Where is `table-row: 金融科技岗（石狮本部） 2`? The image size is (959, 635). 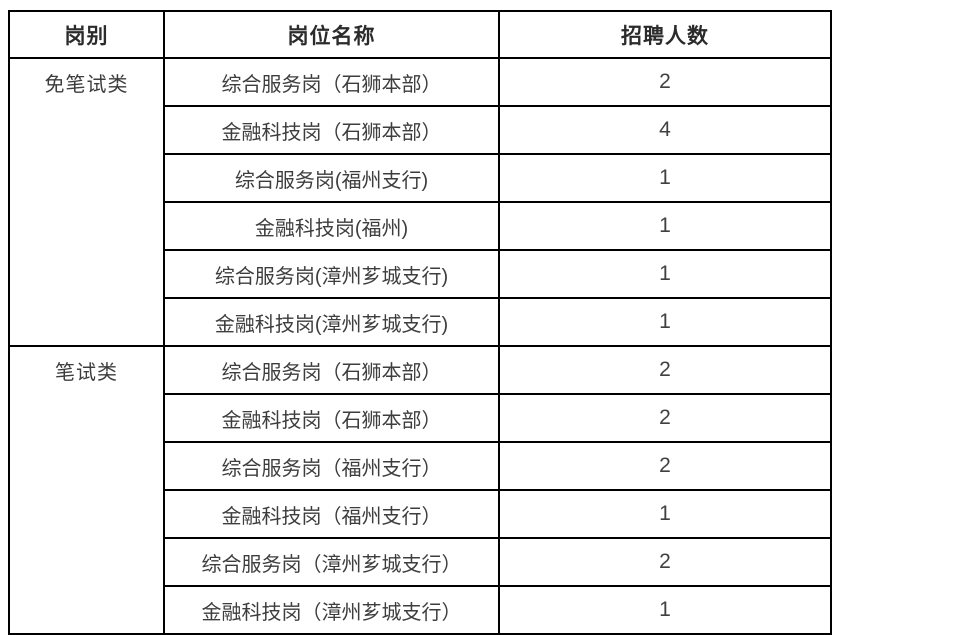 table-row: 金融科技岗（石狮本部） 2 is located at coordinates (420, 418).